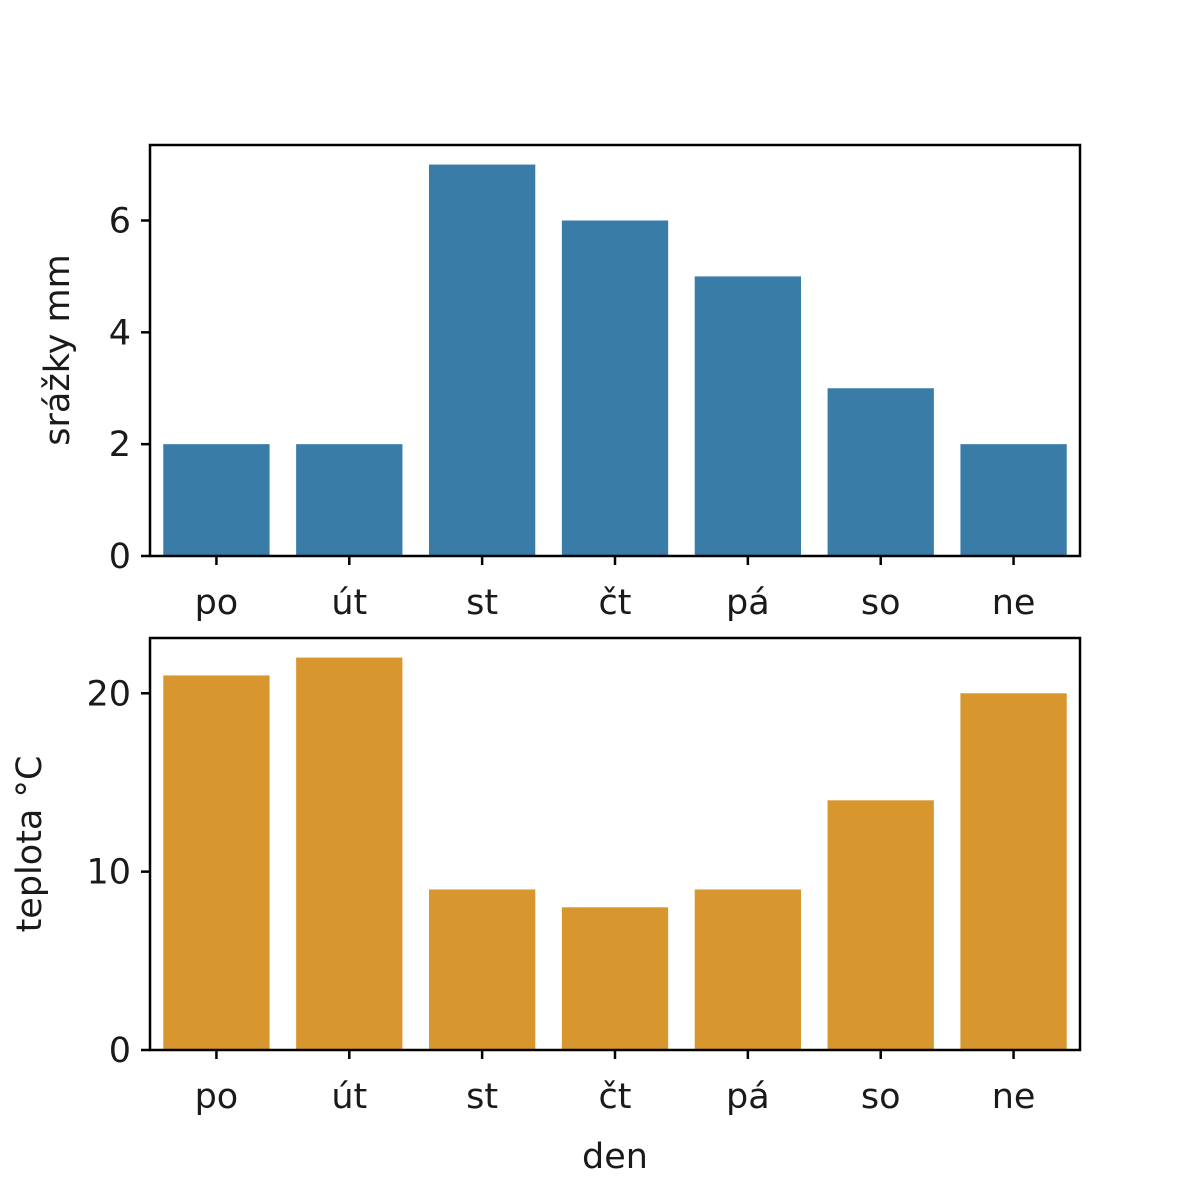 The image size is (1200, 1200). What do you see at coordinates (1014, 603) in the screenshot?
I see `precipitation-x-tick-label: ne` at bounding box center [1014, 603].